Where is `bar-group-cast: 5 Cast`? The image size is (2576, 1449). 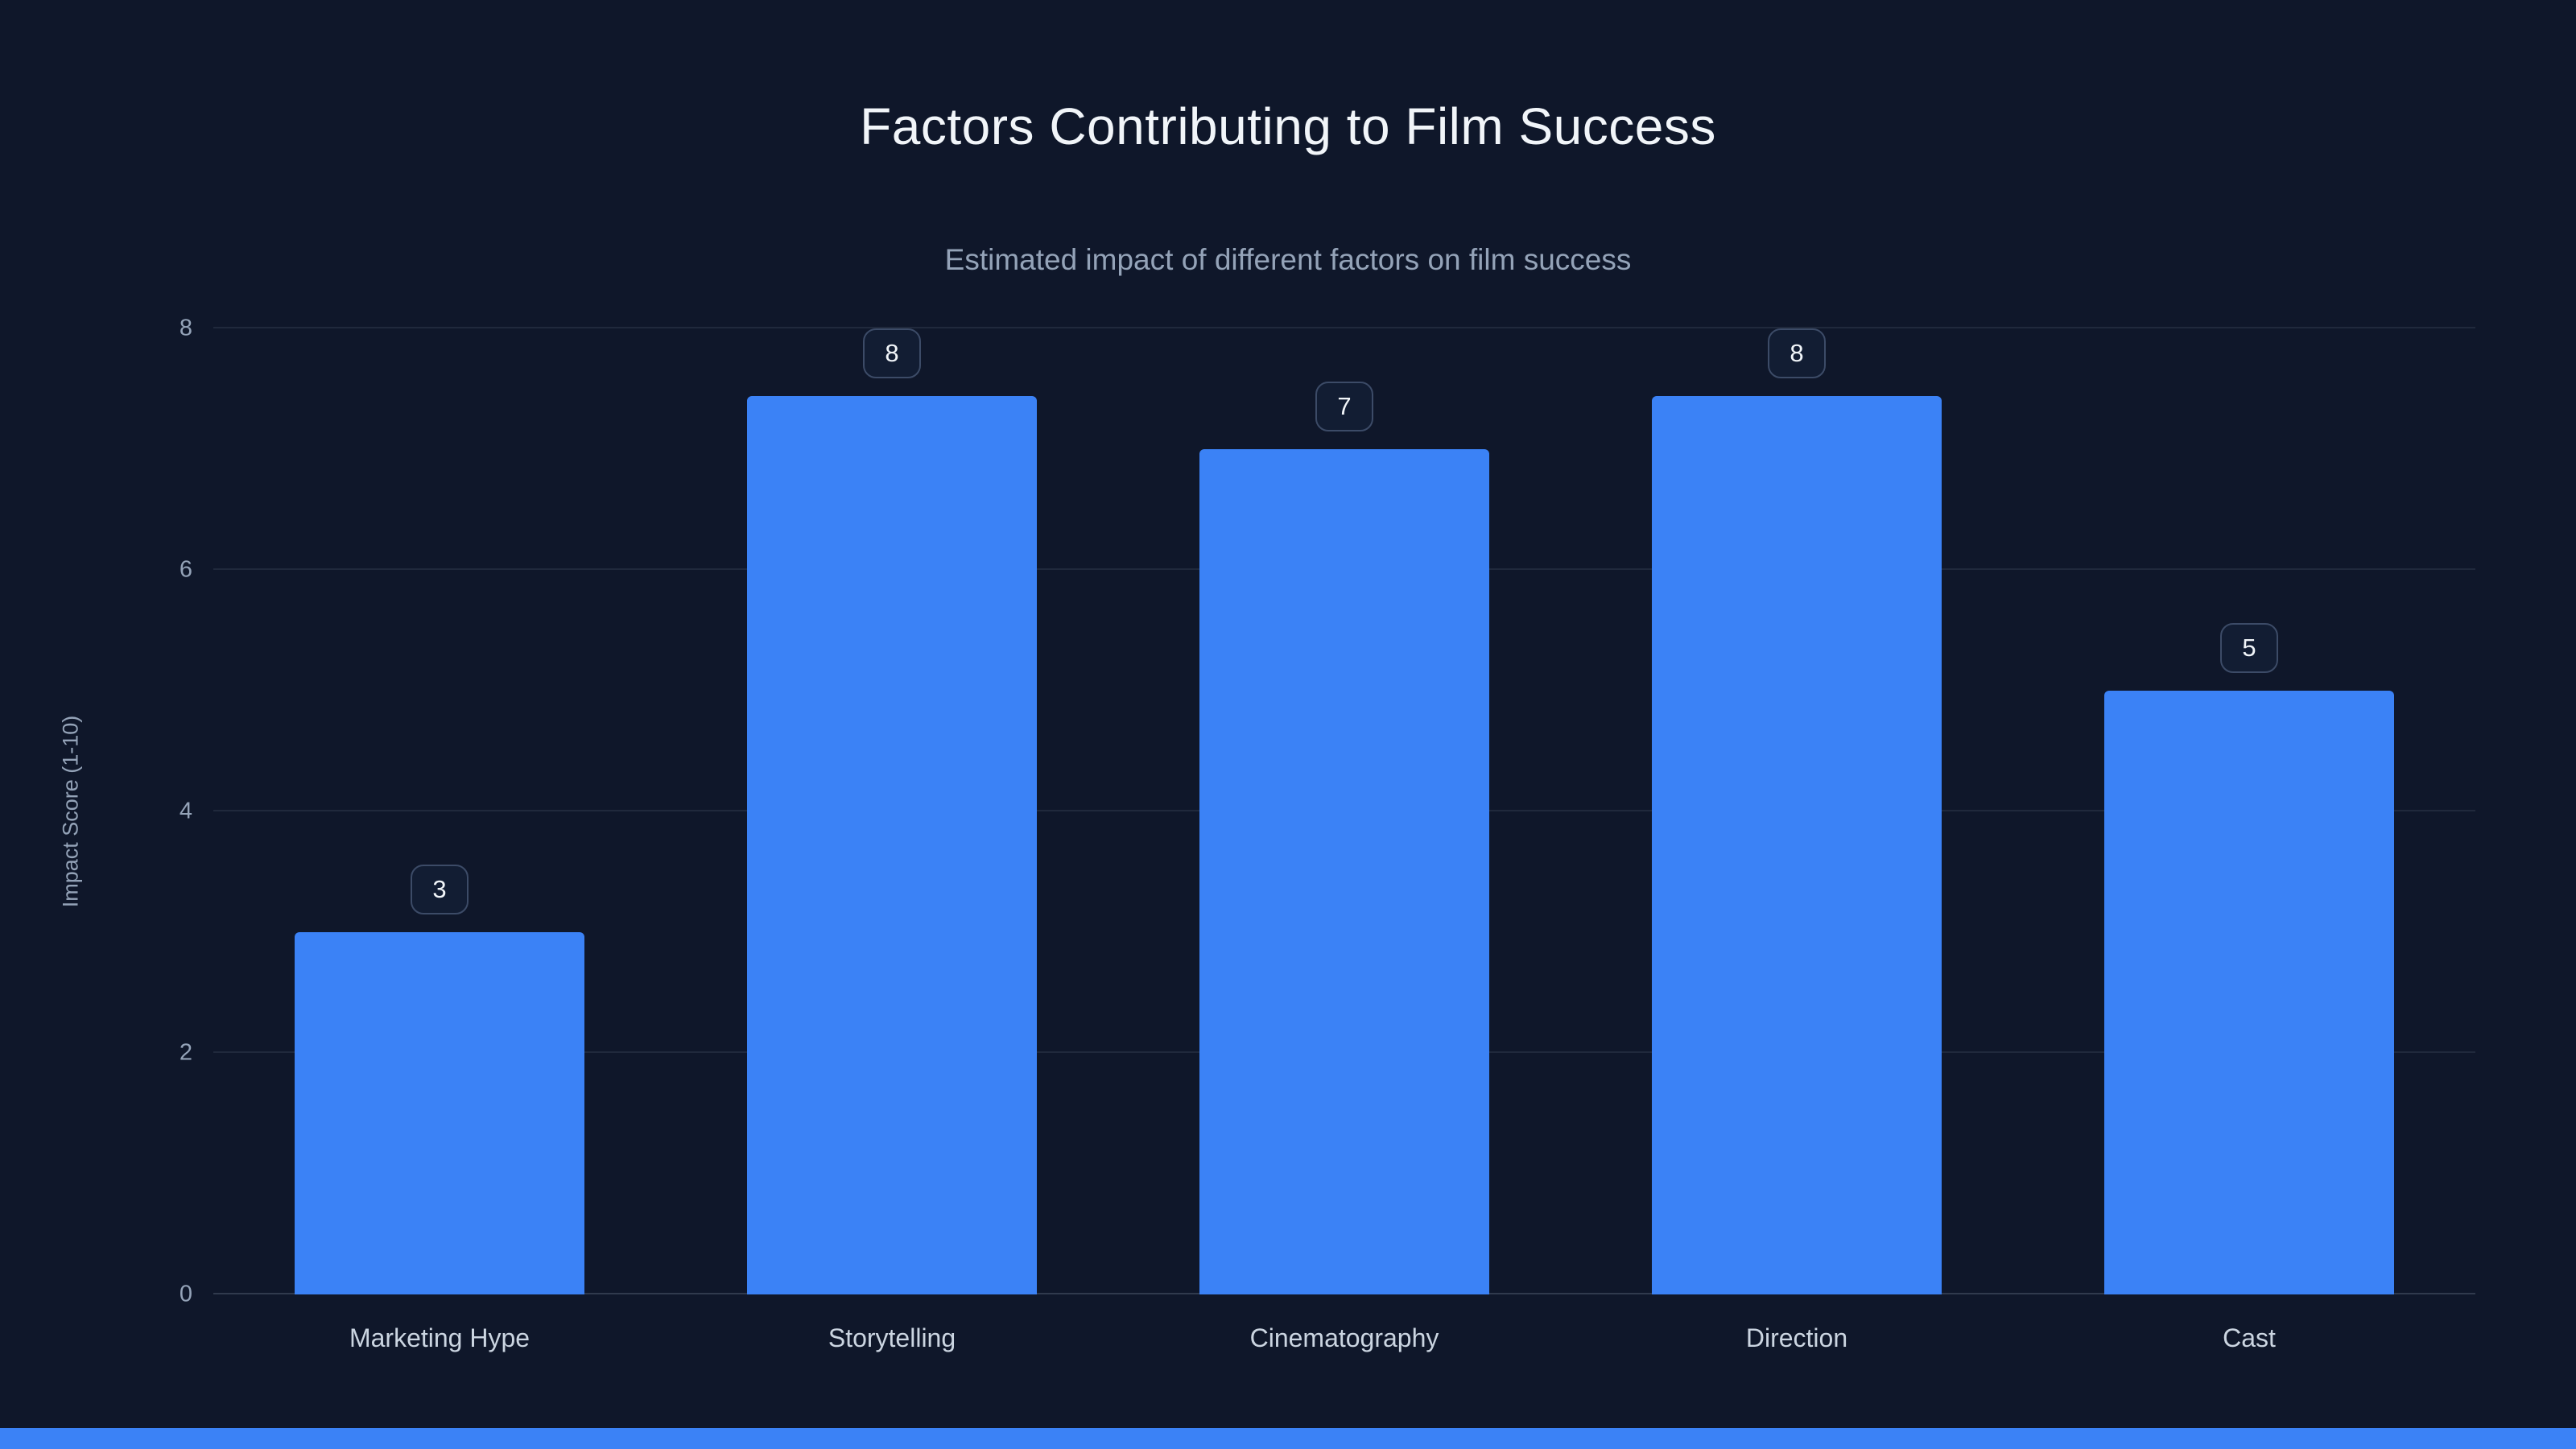
bar-group-cast: 5 Cast is located at coordinates (2249, 840).